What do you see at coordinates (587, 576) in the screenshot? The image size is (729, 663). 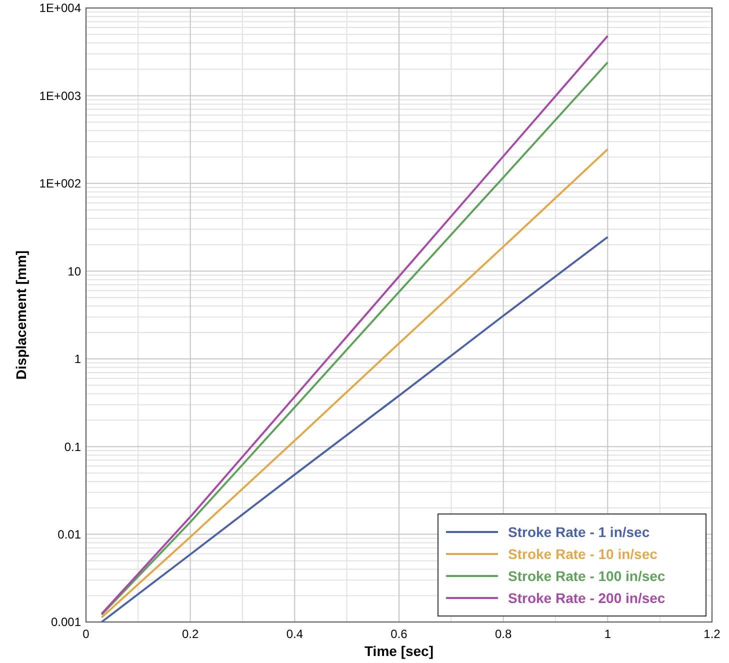 I see `legend-label: Stroke Rate - 100 in/sec` at bounding box center [587, 576].